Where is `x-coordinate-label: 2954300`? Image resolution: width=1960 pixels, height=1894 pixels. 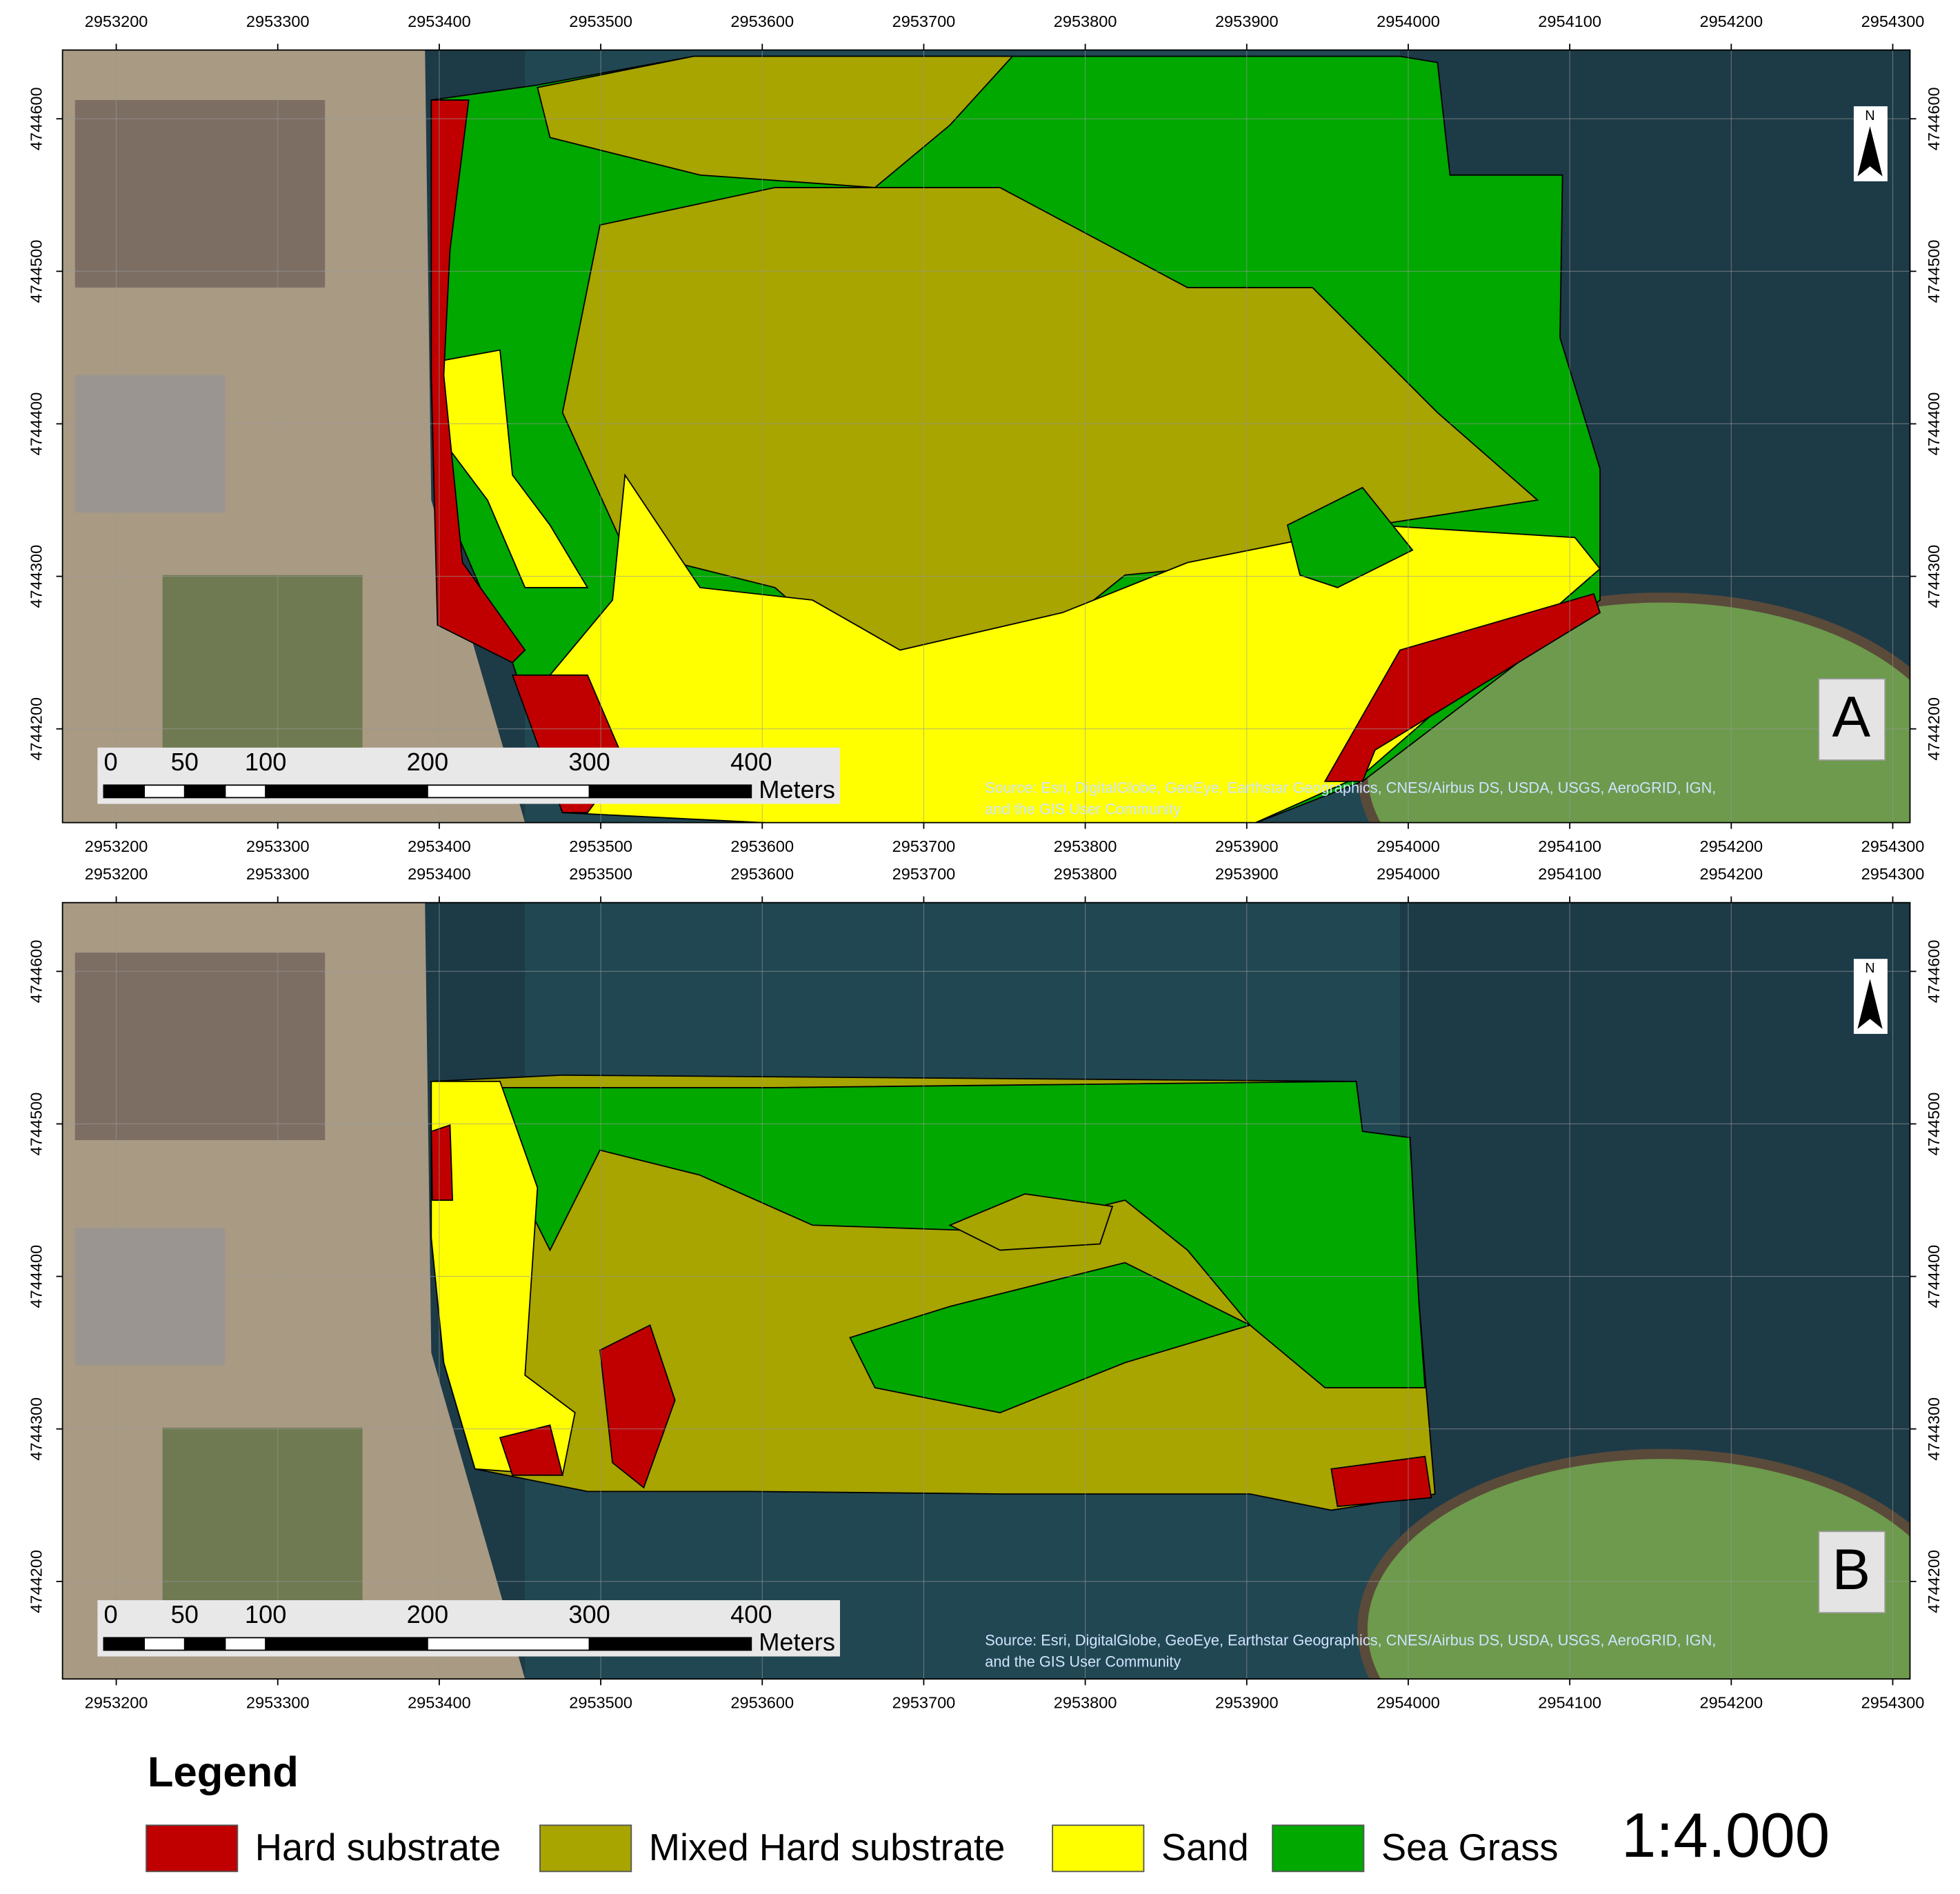
x-coordinate-label: 2954300 is located at coordinates (1893, 1703).